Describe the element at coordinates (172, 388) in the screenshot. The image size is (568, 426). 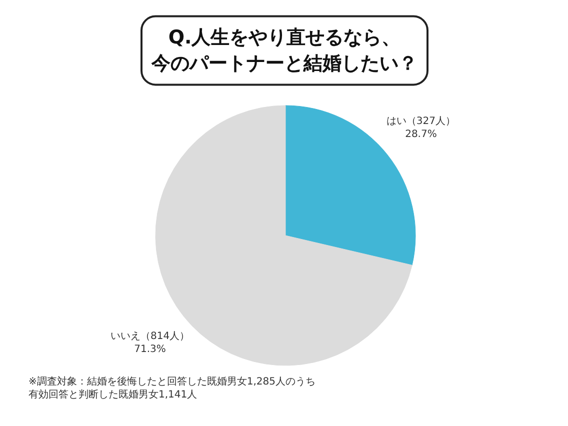
I see `text: ※調査対象：結婚を後悔したと回答した既婚男女1,285人のうち有効回答と判断した既婚男女1,141人` at that location.